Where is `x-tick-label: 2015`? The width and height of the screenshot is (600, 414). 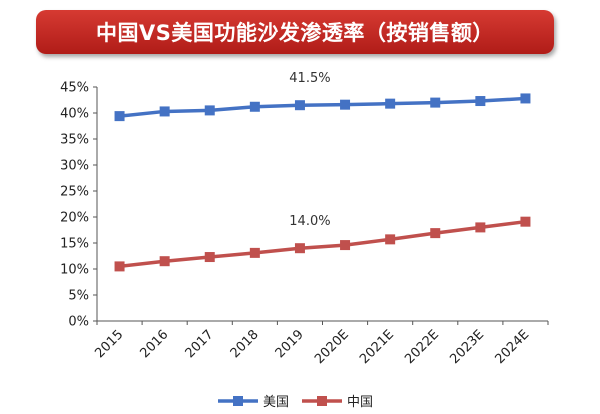 x-tick-label: 2015 is located at coordinates (109, 344).